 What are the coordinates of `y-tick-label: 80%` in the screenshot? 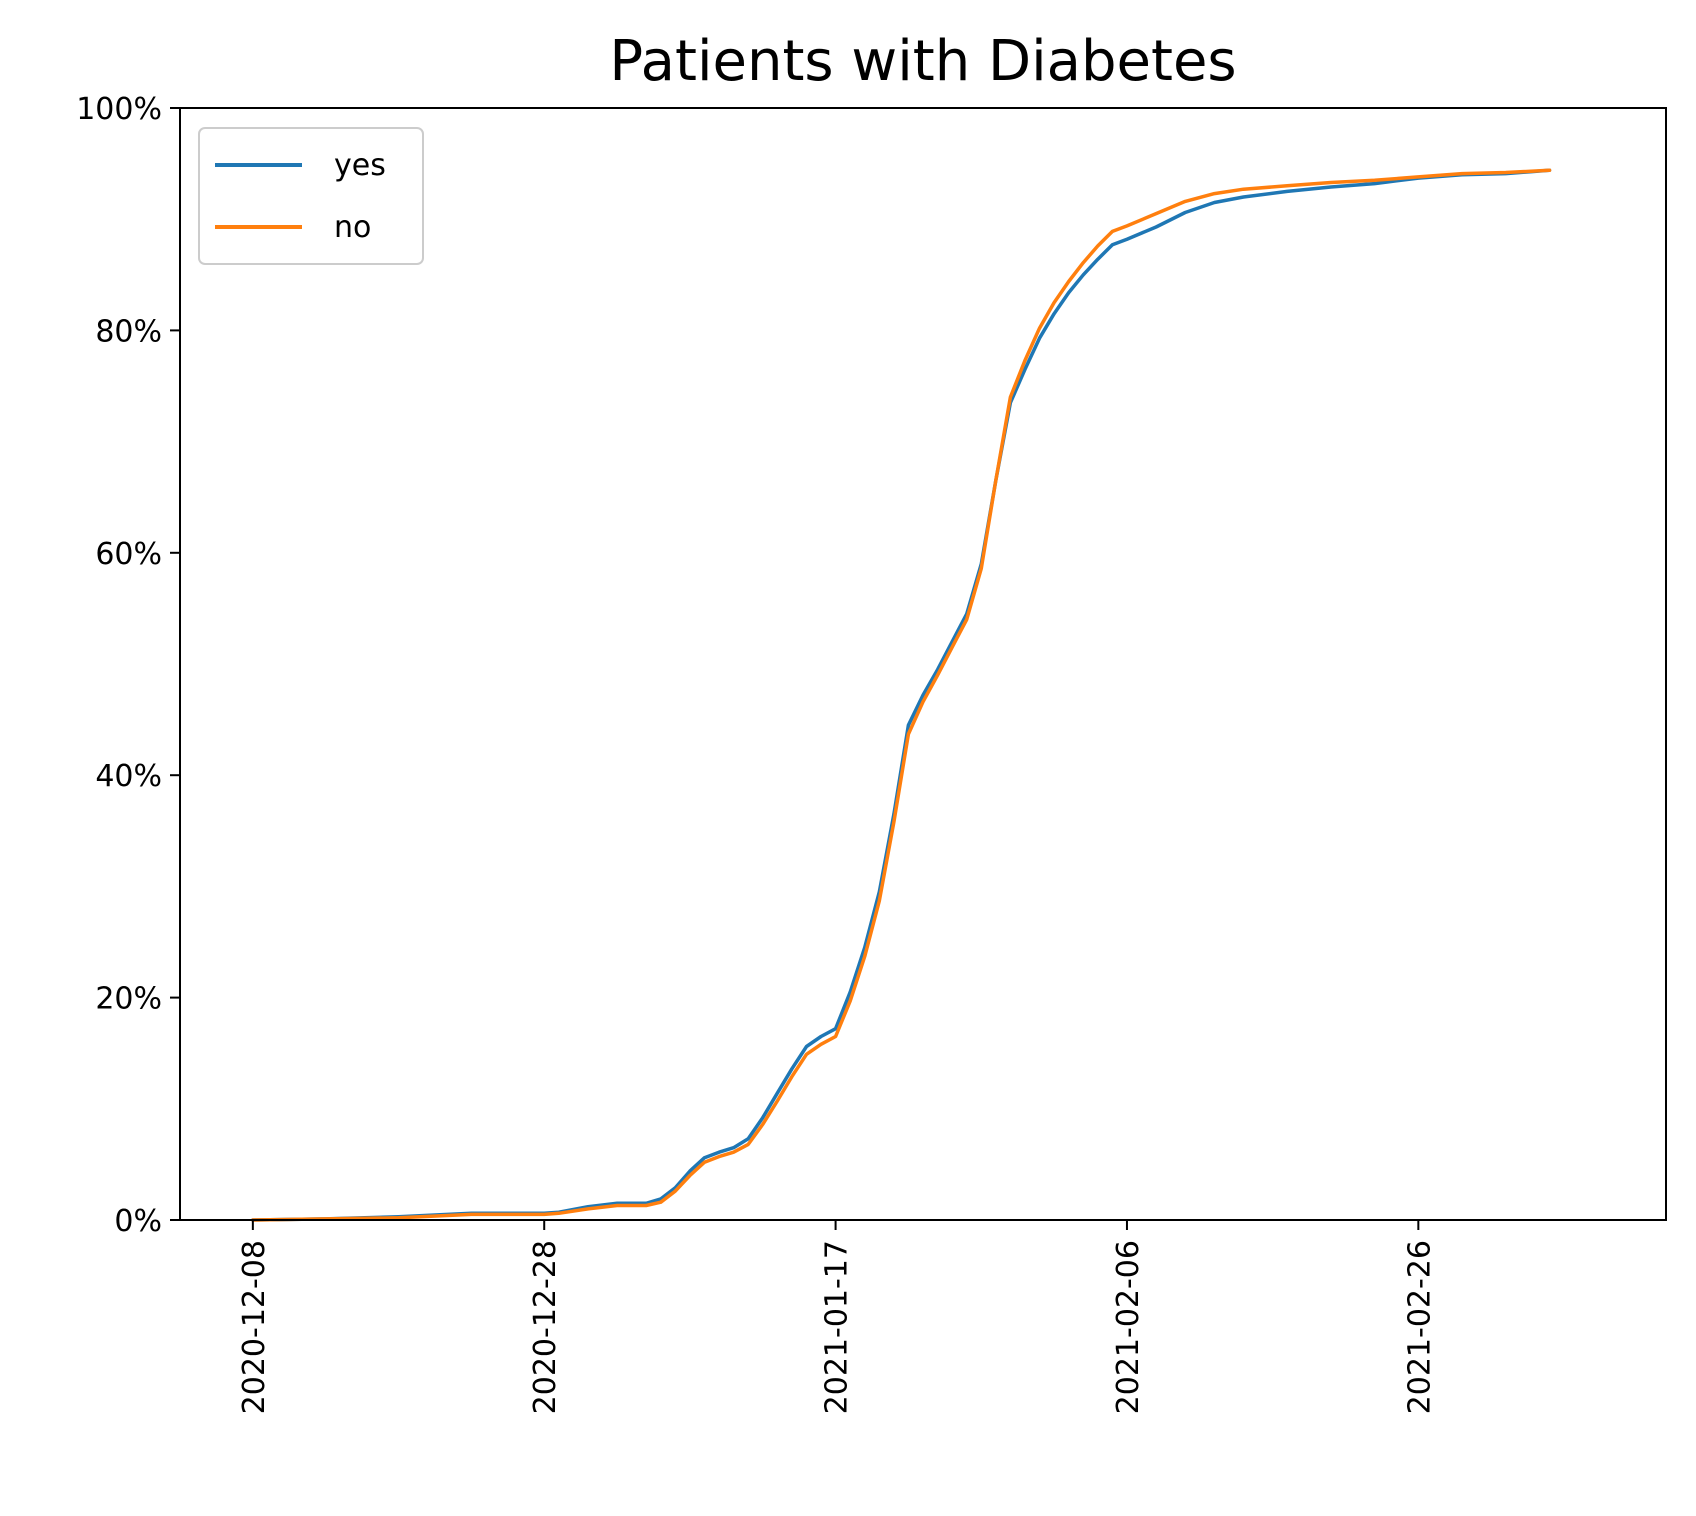 It's located at (128, 331).